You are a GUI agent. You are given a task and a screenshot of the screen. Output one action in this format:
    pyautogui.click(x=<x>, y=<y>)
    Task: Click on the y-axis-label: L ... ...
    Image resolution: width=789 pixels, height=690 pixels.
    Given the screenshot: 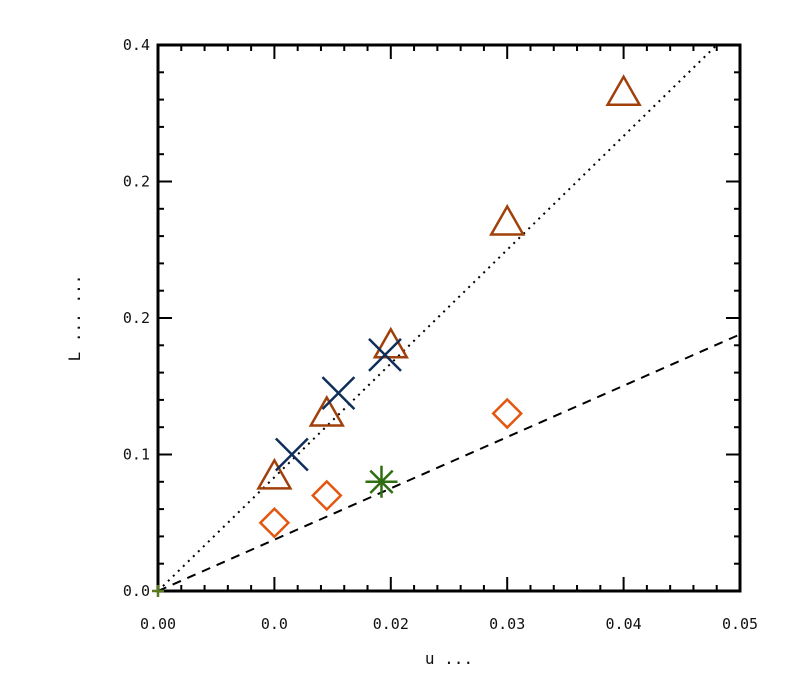 What is the action you would take?
    pyautogui.click(x=74, y=318)
    